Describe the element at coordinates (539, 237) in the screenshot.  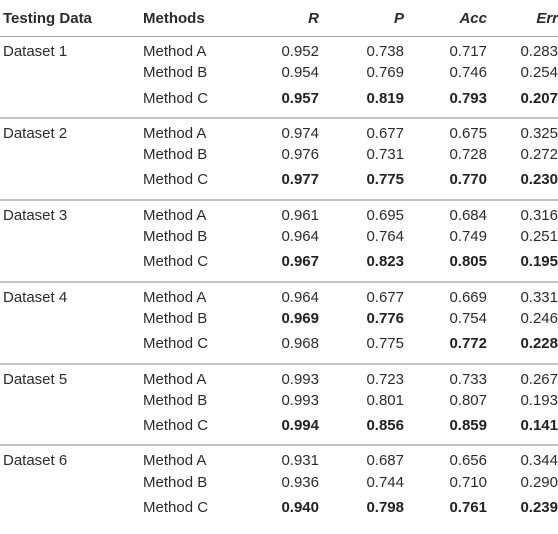
I see `cell-err: 0.251` at that location.